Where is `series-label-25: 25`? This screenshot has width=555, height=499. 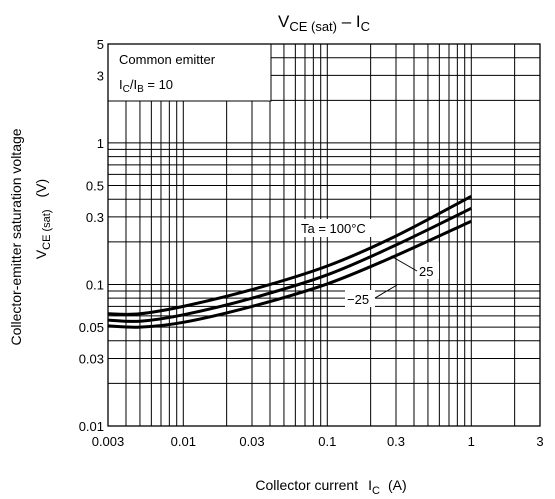 series-label-25: 25 is located at coordinates (426, 271).